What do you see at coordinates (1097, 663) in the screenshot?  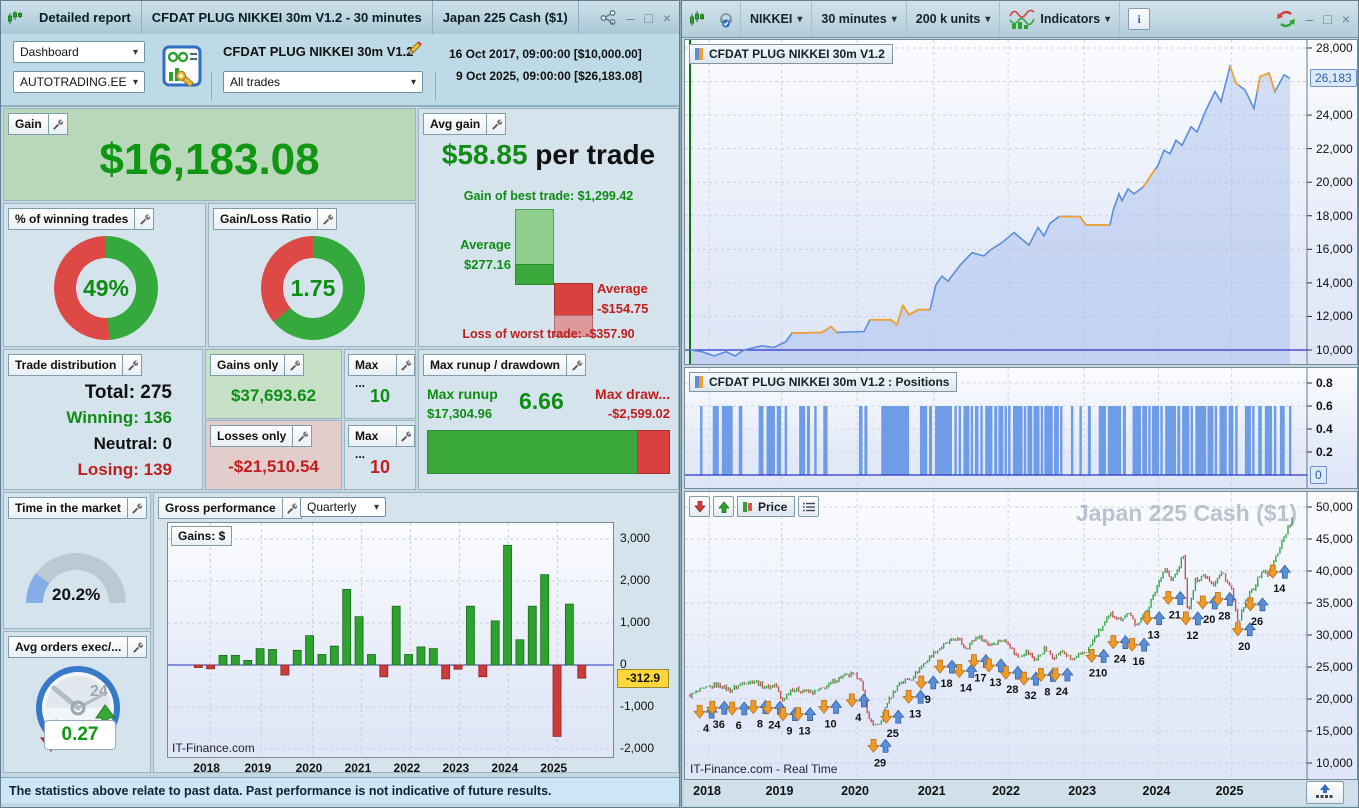 I see `trade-marker: 210` at bounding box center [1097, 663].